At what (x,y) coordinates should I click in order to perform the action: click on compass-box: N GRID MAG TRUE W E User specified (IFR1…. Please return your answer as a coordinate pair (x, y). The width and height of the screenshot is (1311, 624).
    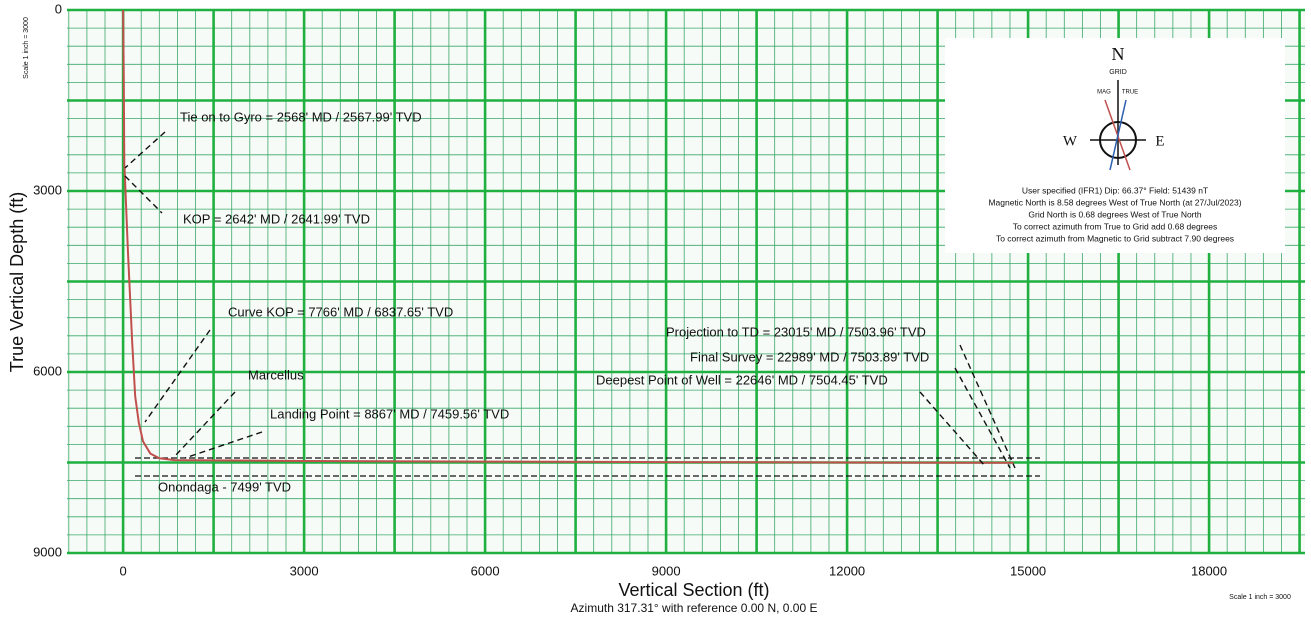
    Looking at the image, I should click on (1115, 145).